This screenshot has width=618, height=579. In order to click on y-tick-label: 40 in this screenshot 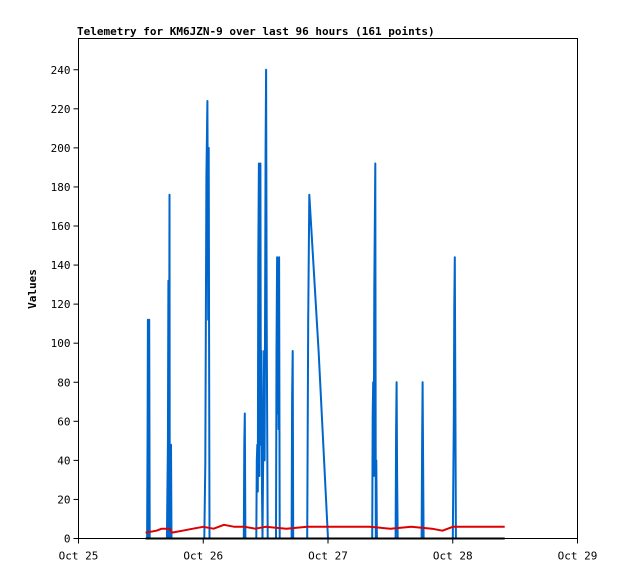, I will do `click(63, 460)`.